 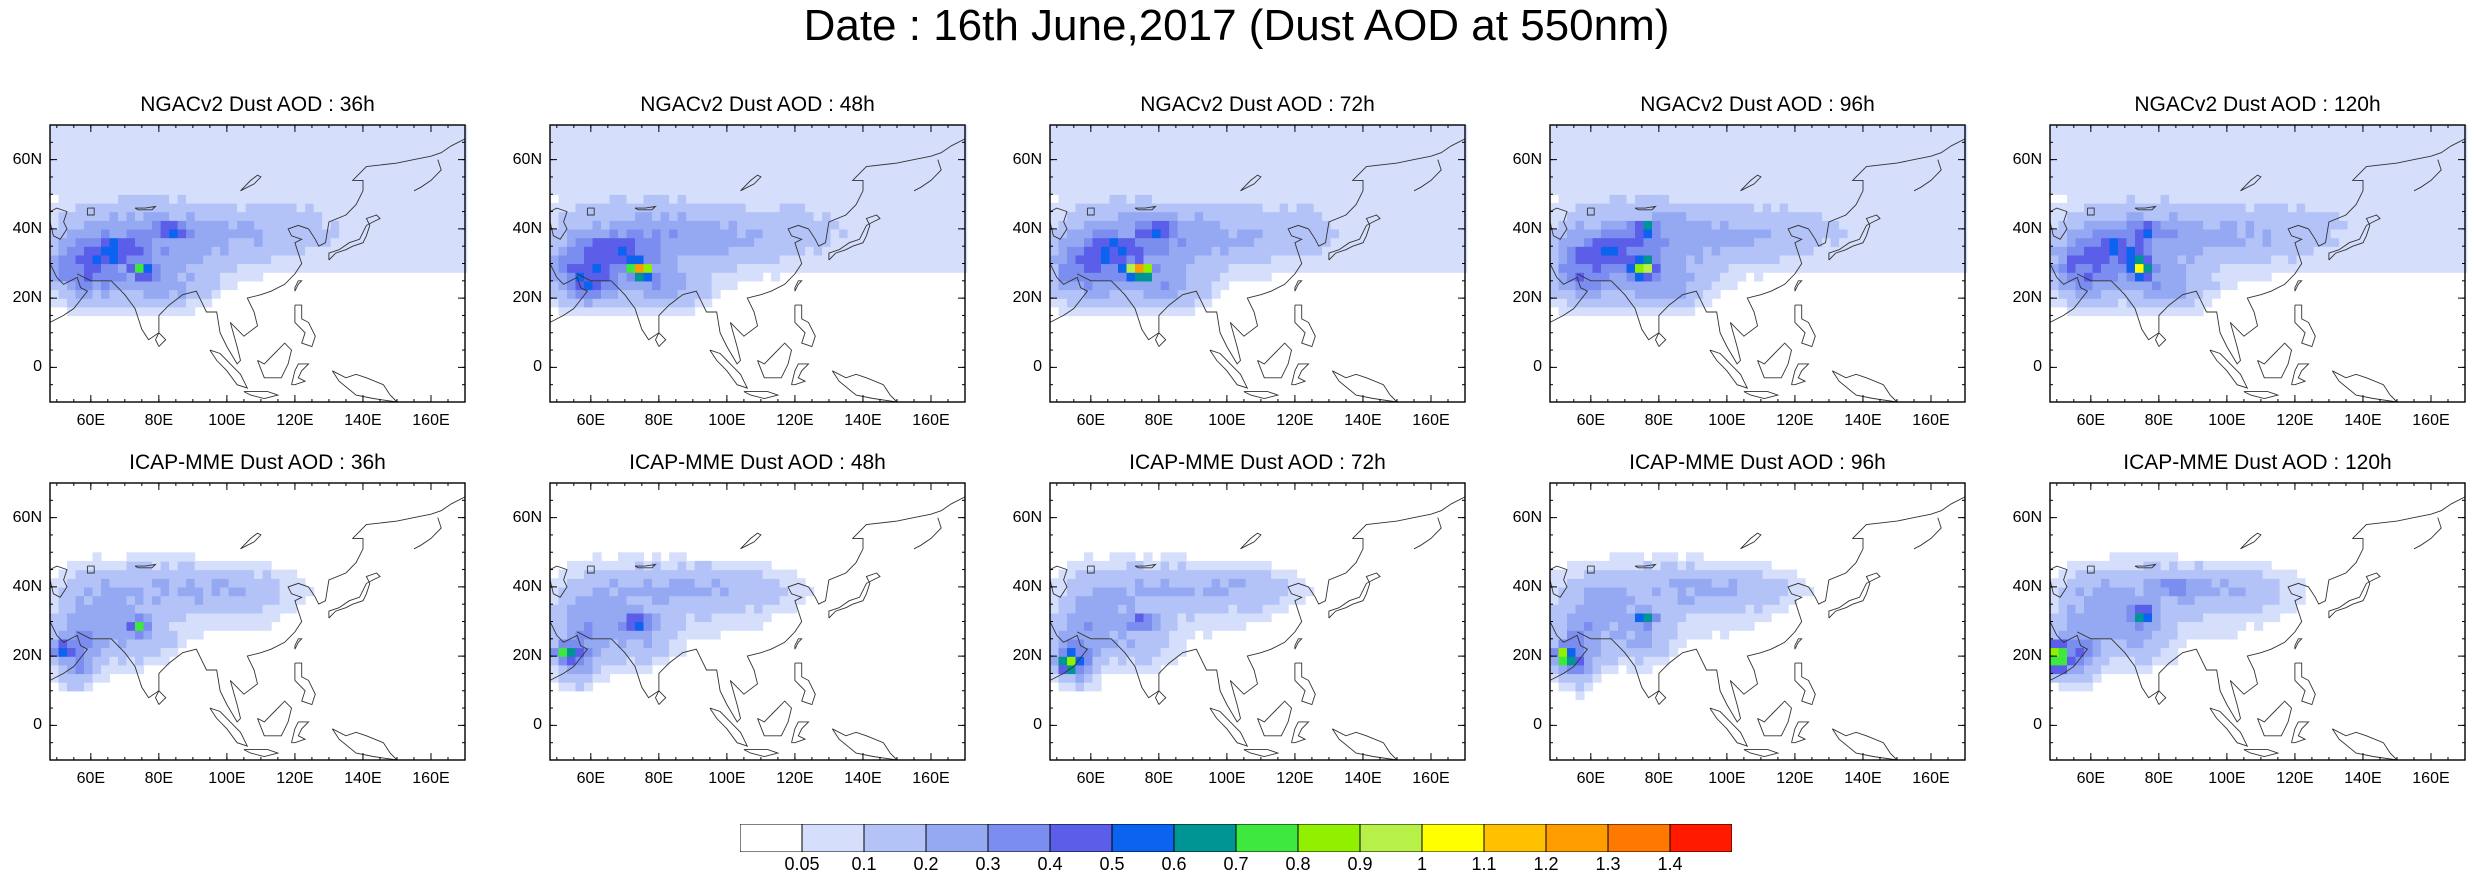 I want to click on colorbar-tick-label: 0.5, so click(x=1112, y=864).